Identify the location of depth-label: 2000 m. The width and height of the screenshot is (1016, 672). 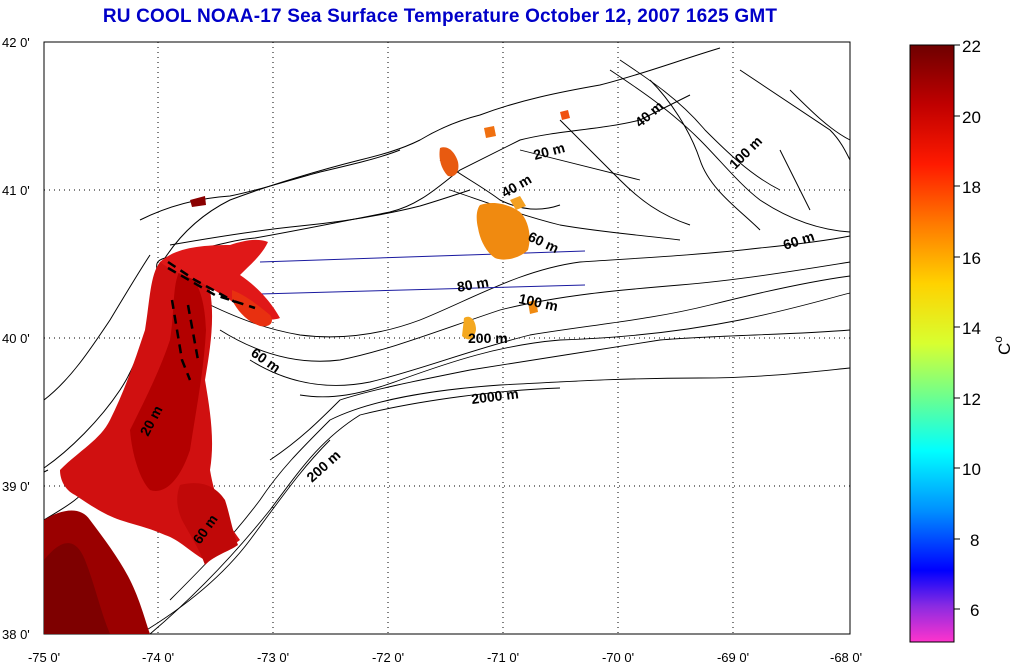
(494, 396).